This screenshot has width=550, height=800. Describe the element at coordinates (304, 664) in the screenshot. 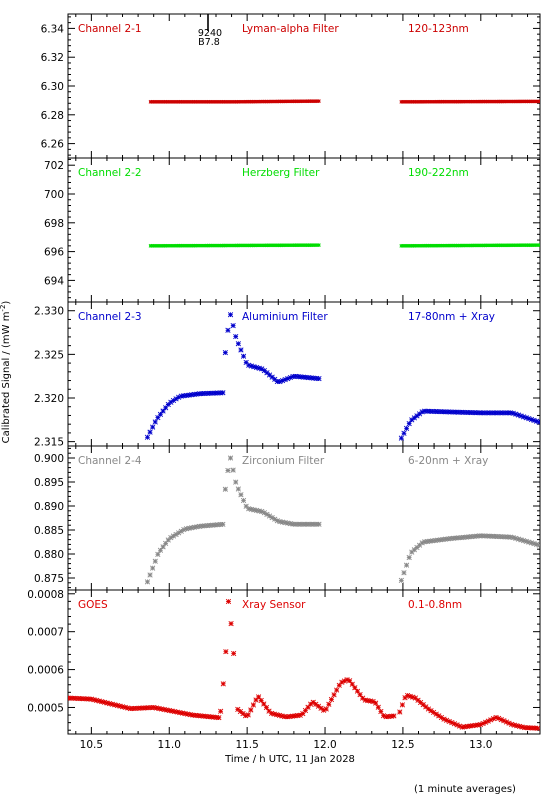

I see `series-points` at that location.